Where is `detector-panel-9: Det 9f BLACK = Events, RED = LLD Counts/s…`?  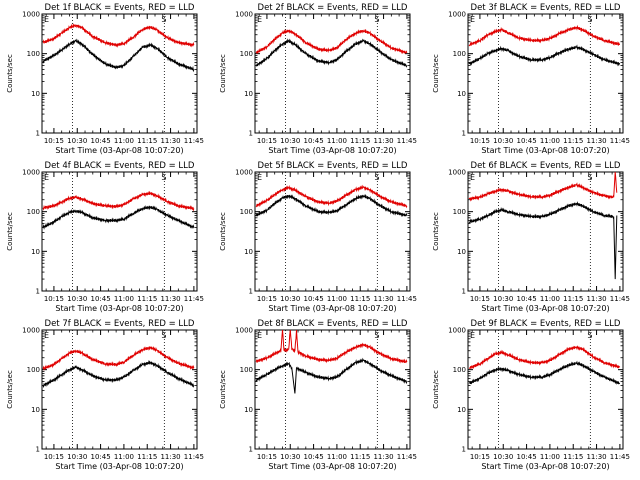
detector-panel-9: Det 9f BLACK = Events, RED = LLD Counts/s… is located at coordinates (531, 395).